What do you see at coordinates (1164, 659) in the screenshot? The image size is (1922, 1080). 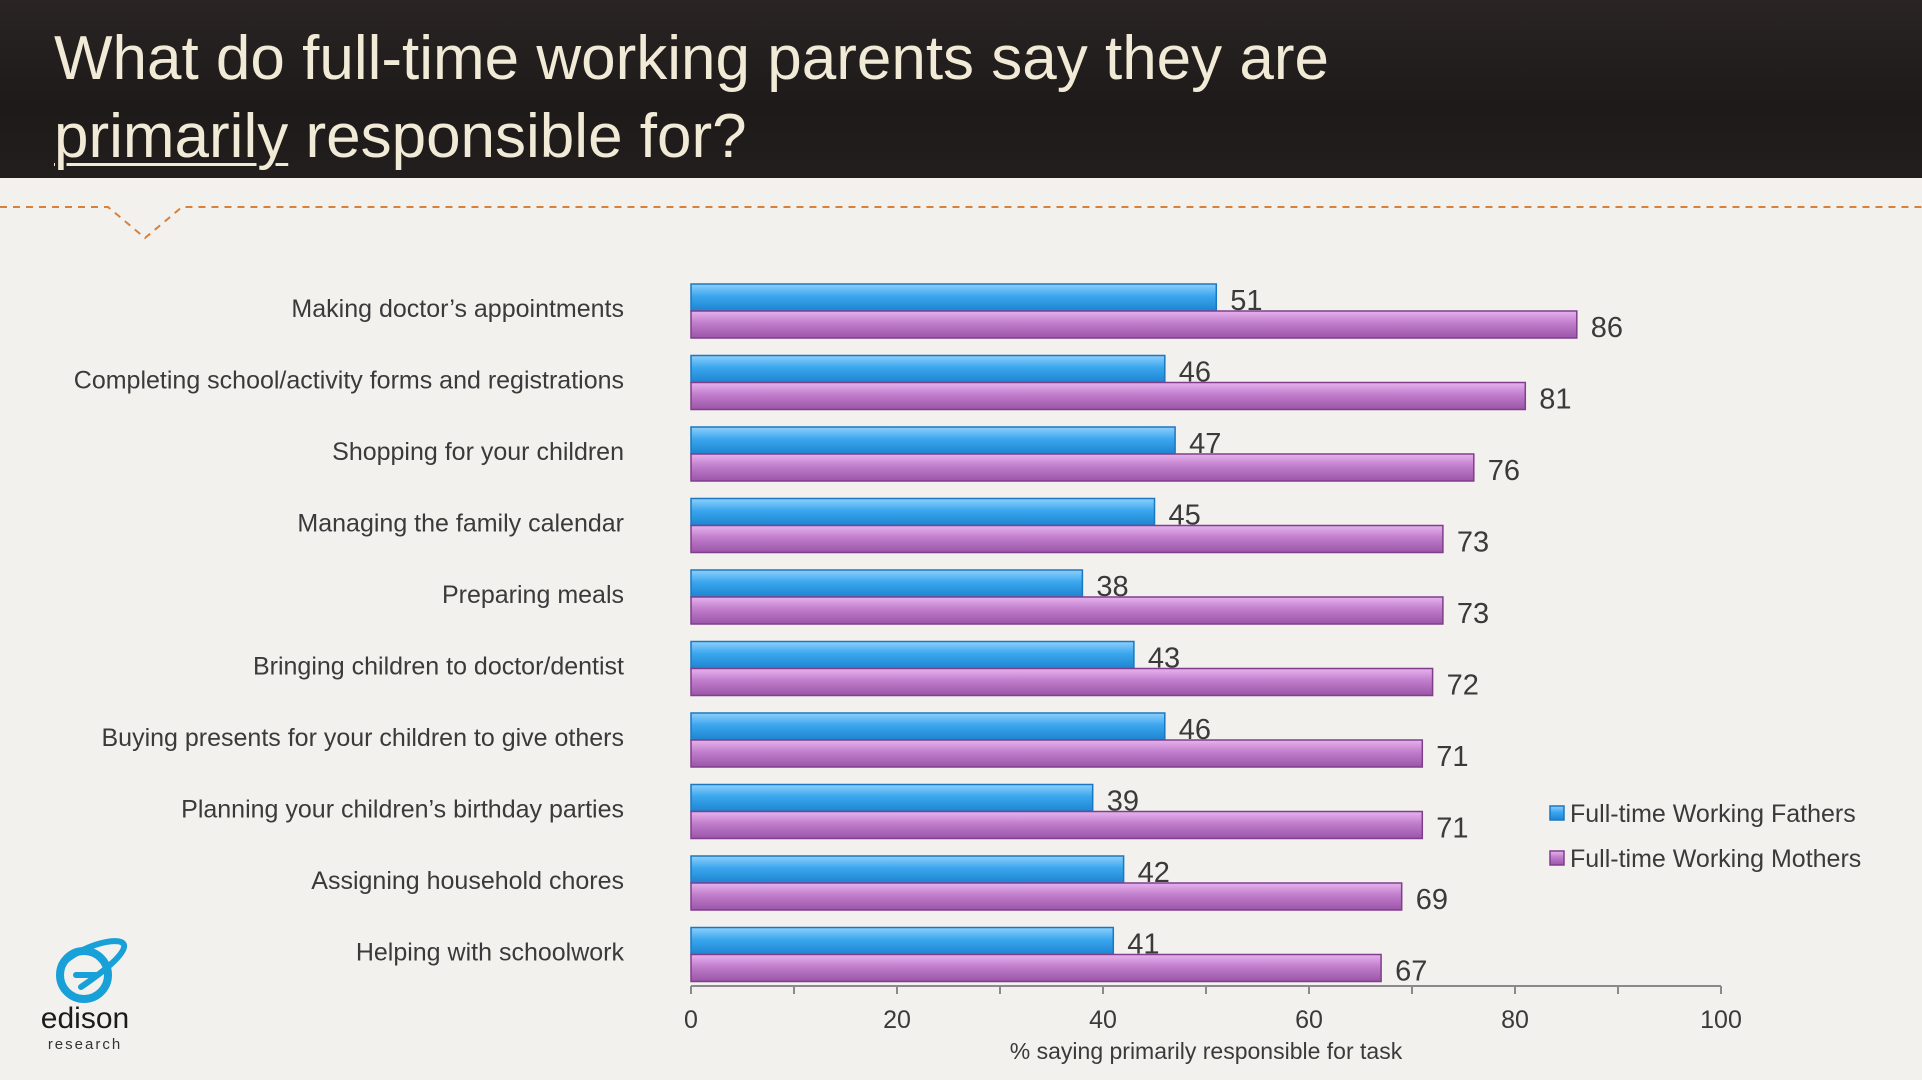 I see `data-label: 43` at bounding box center [1164, 659].